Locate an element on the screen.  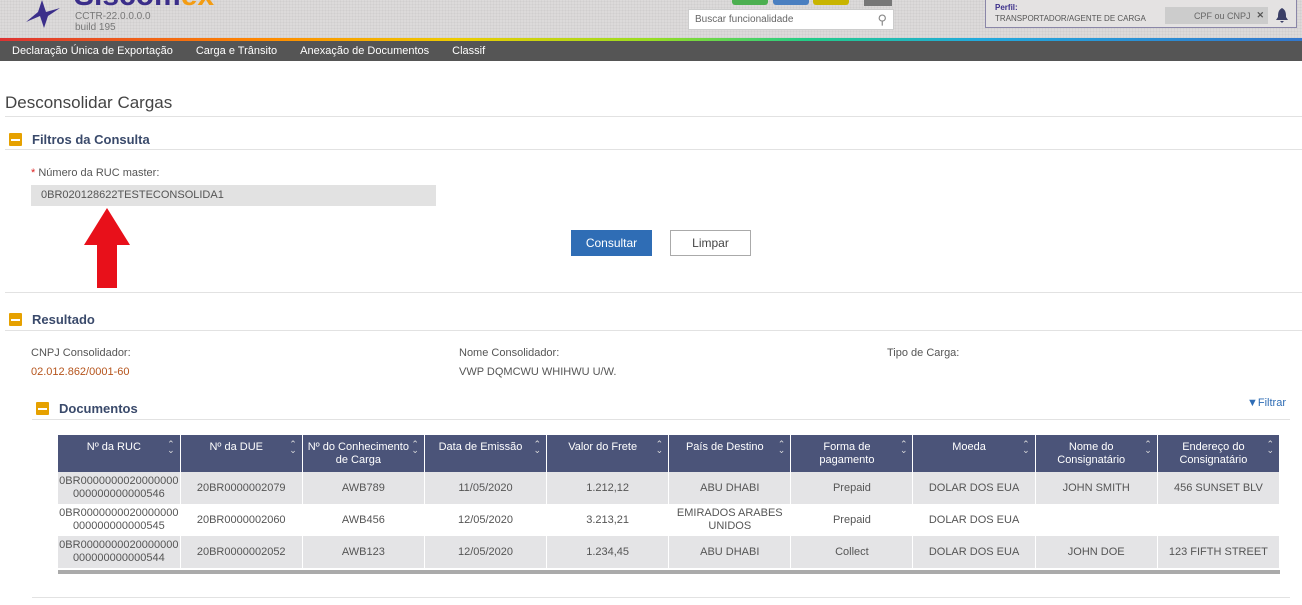
column-header-label: Nº da RUC is located at coordinates (113, 447).